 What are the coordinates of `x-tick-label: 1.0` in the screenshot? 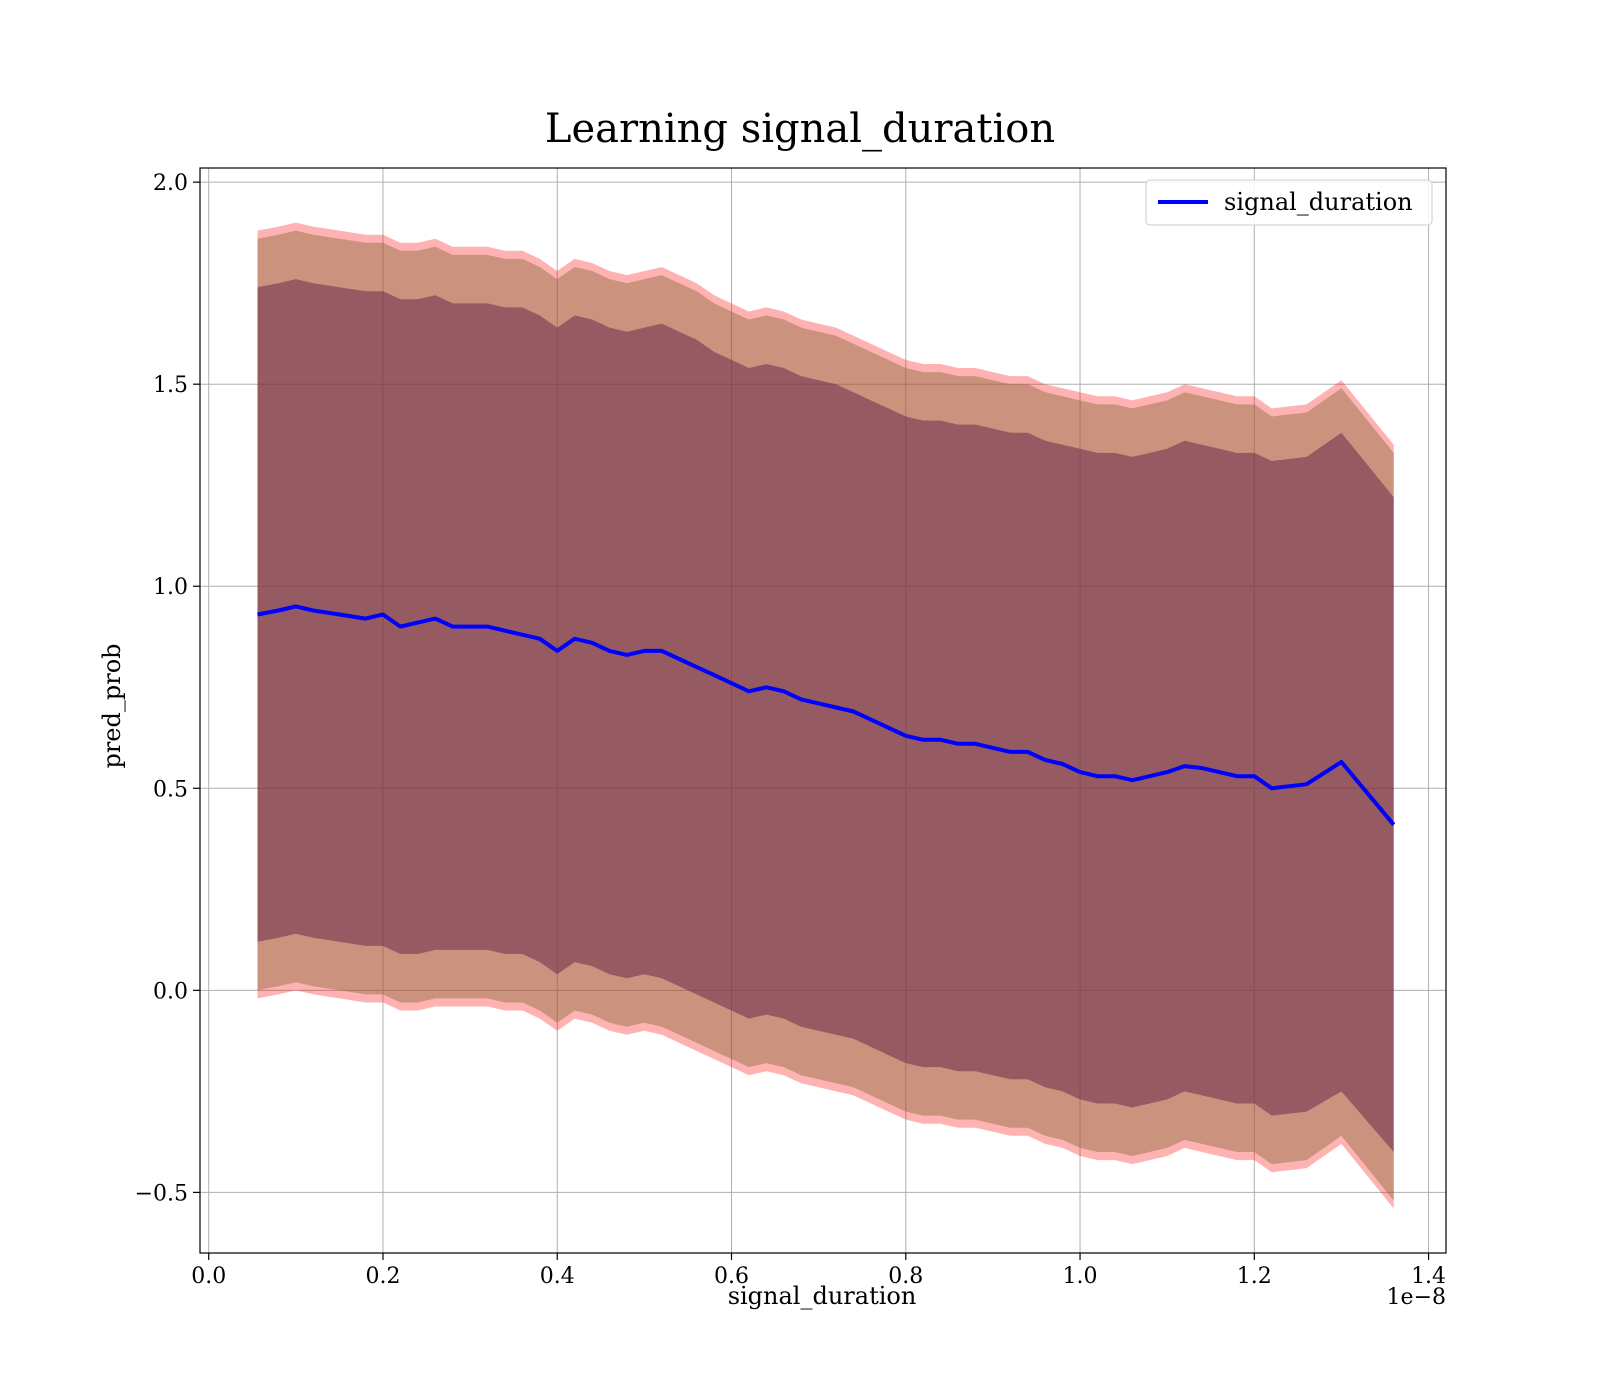 It's located at (1080, 1276).